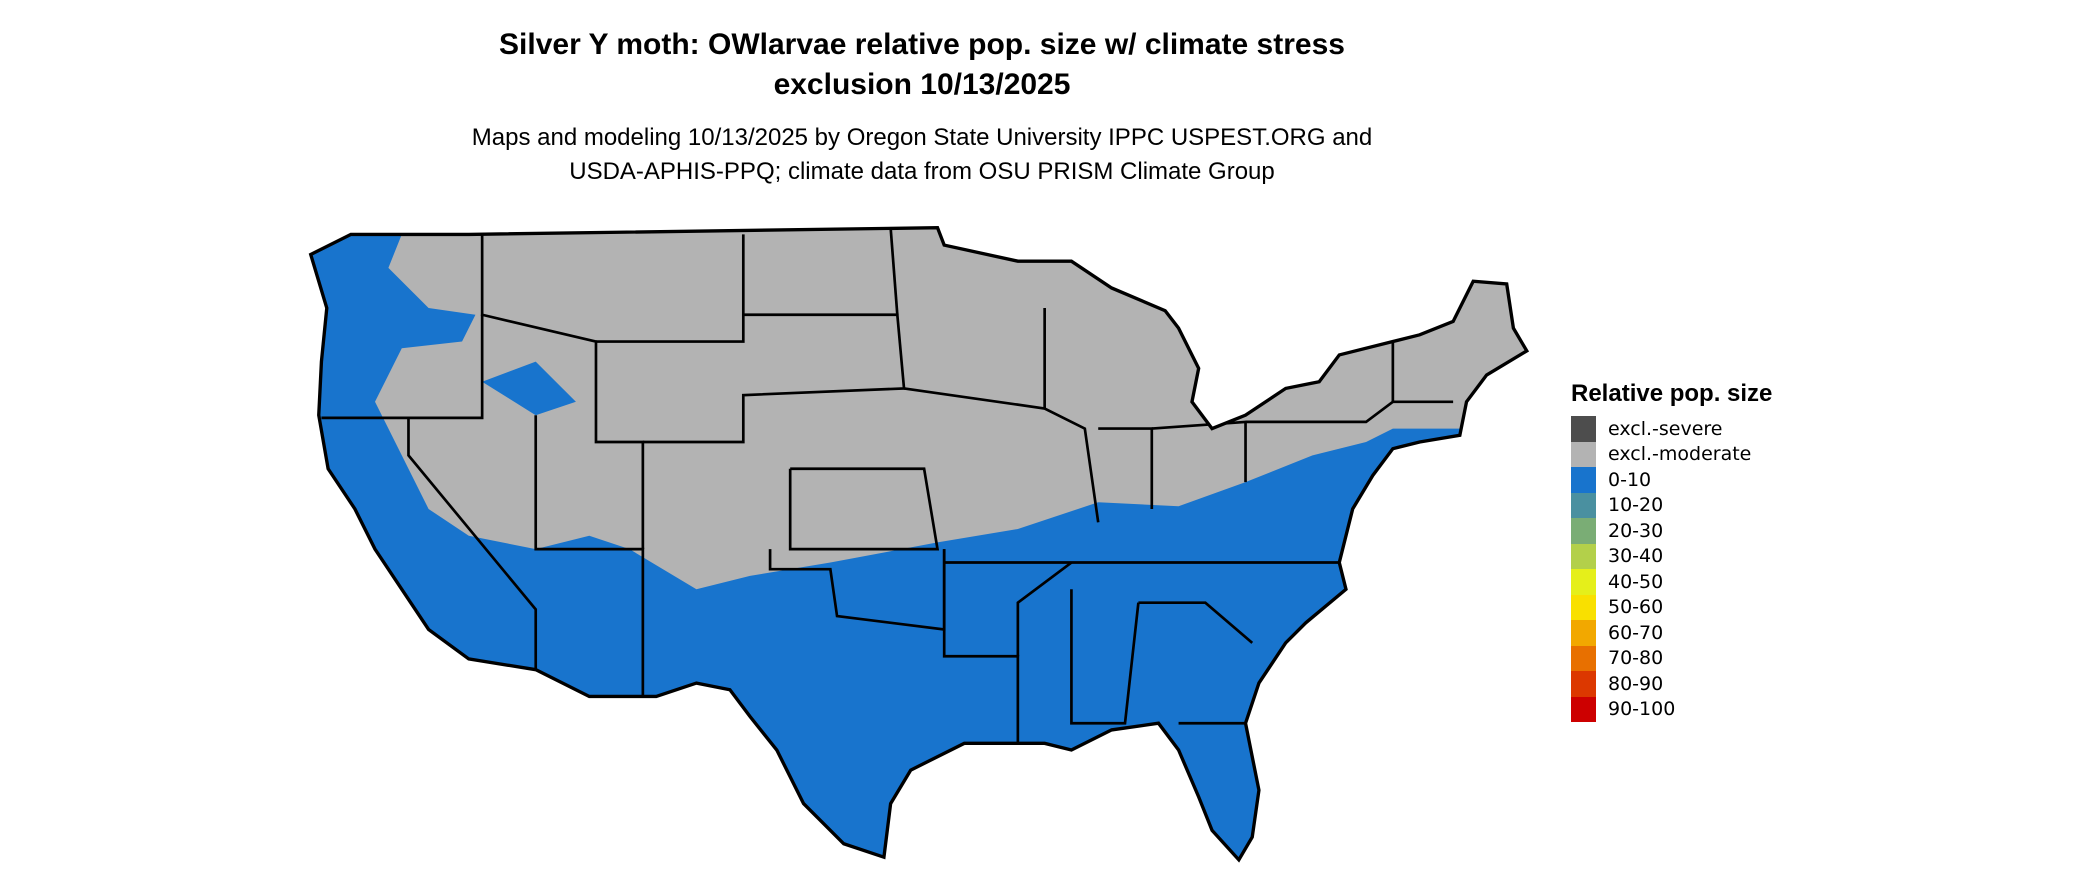 This screenshot has height=892, width=2100. I want to click on legend-label: 30-40, so click(1636, 556).